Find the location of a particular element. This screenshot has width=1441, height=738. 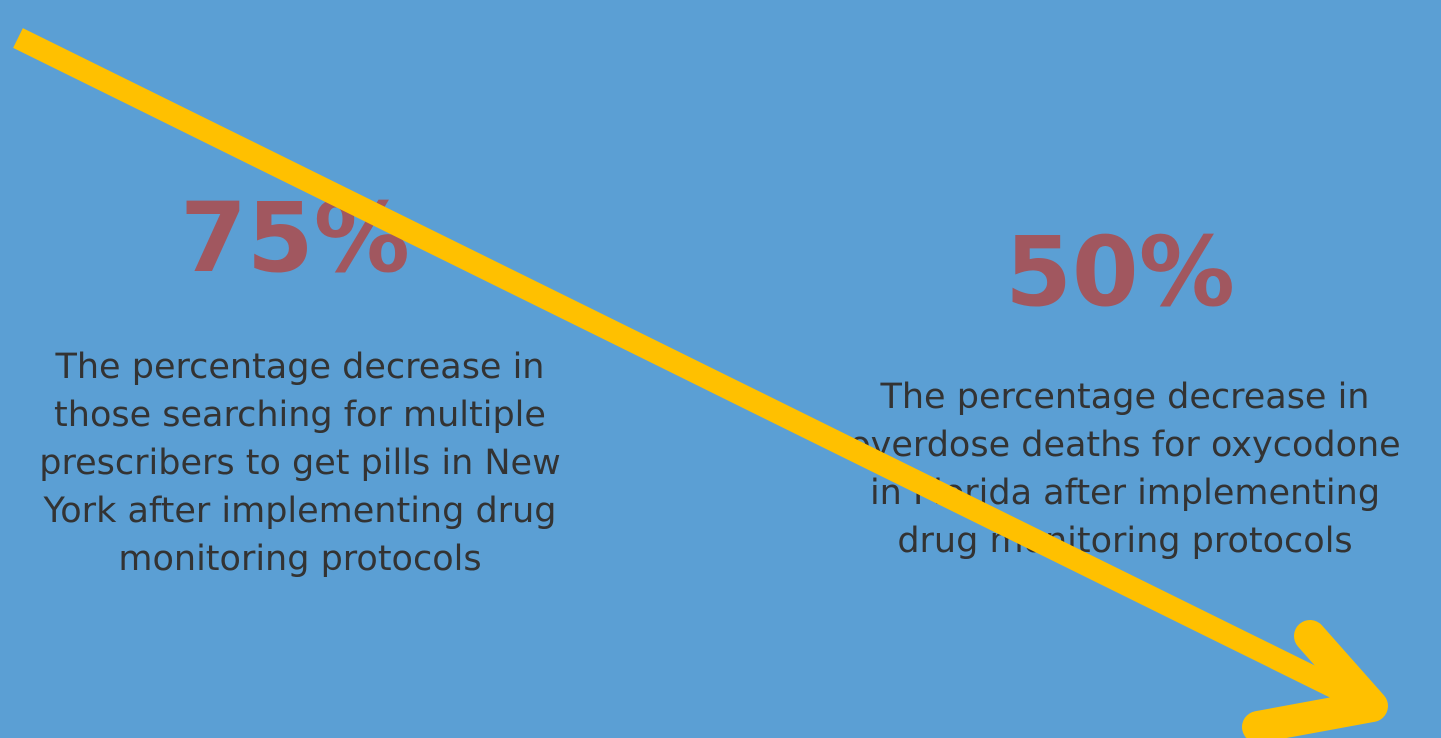

description-line: drug monitoring protocols is located at coordinates (1125, 541).